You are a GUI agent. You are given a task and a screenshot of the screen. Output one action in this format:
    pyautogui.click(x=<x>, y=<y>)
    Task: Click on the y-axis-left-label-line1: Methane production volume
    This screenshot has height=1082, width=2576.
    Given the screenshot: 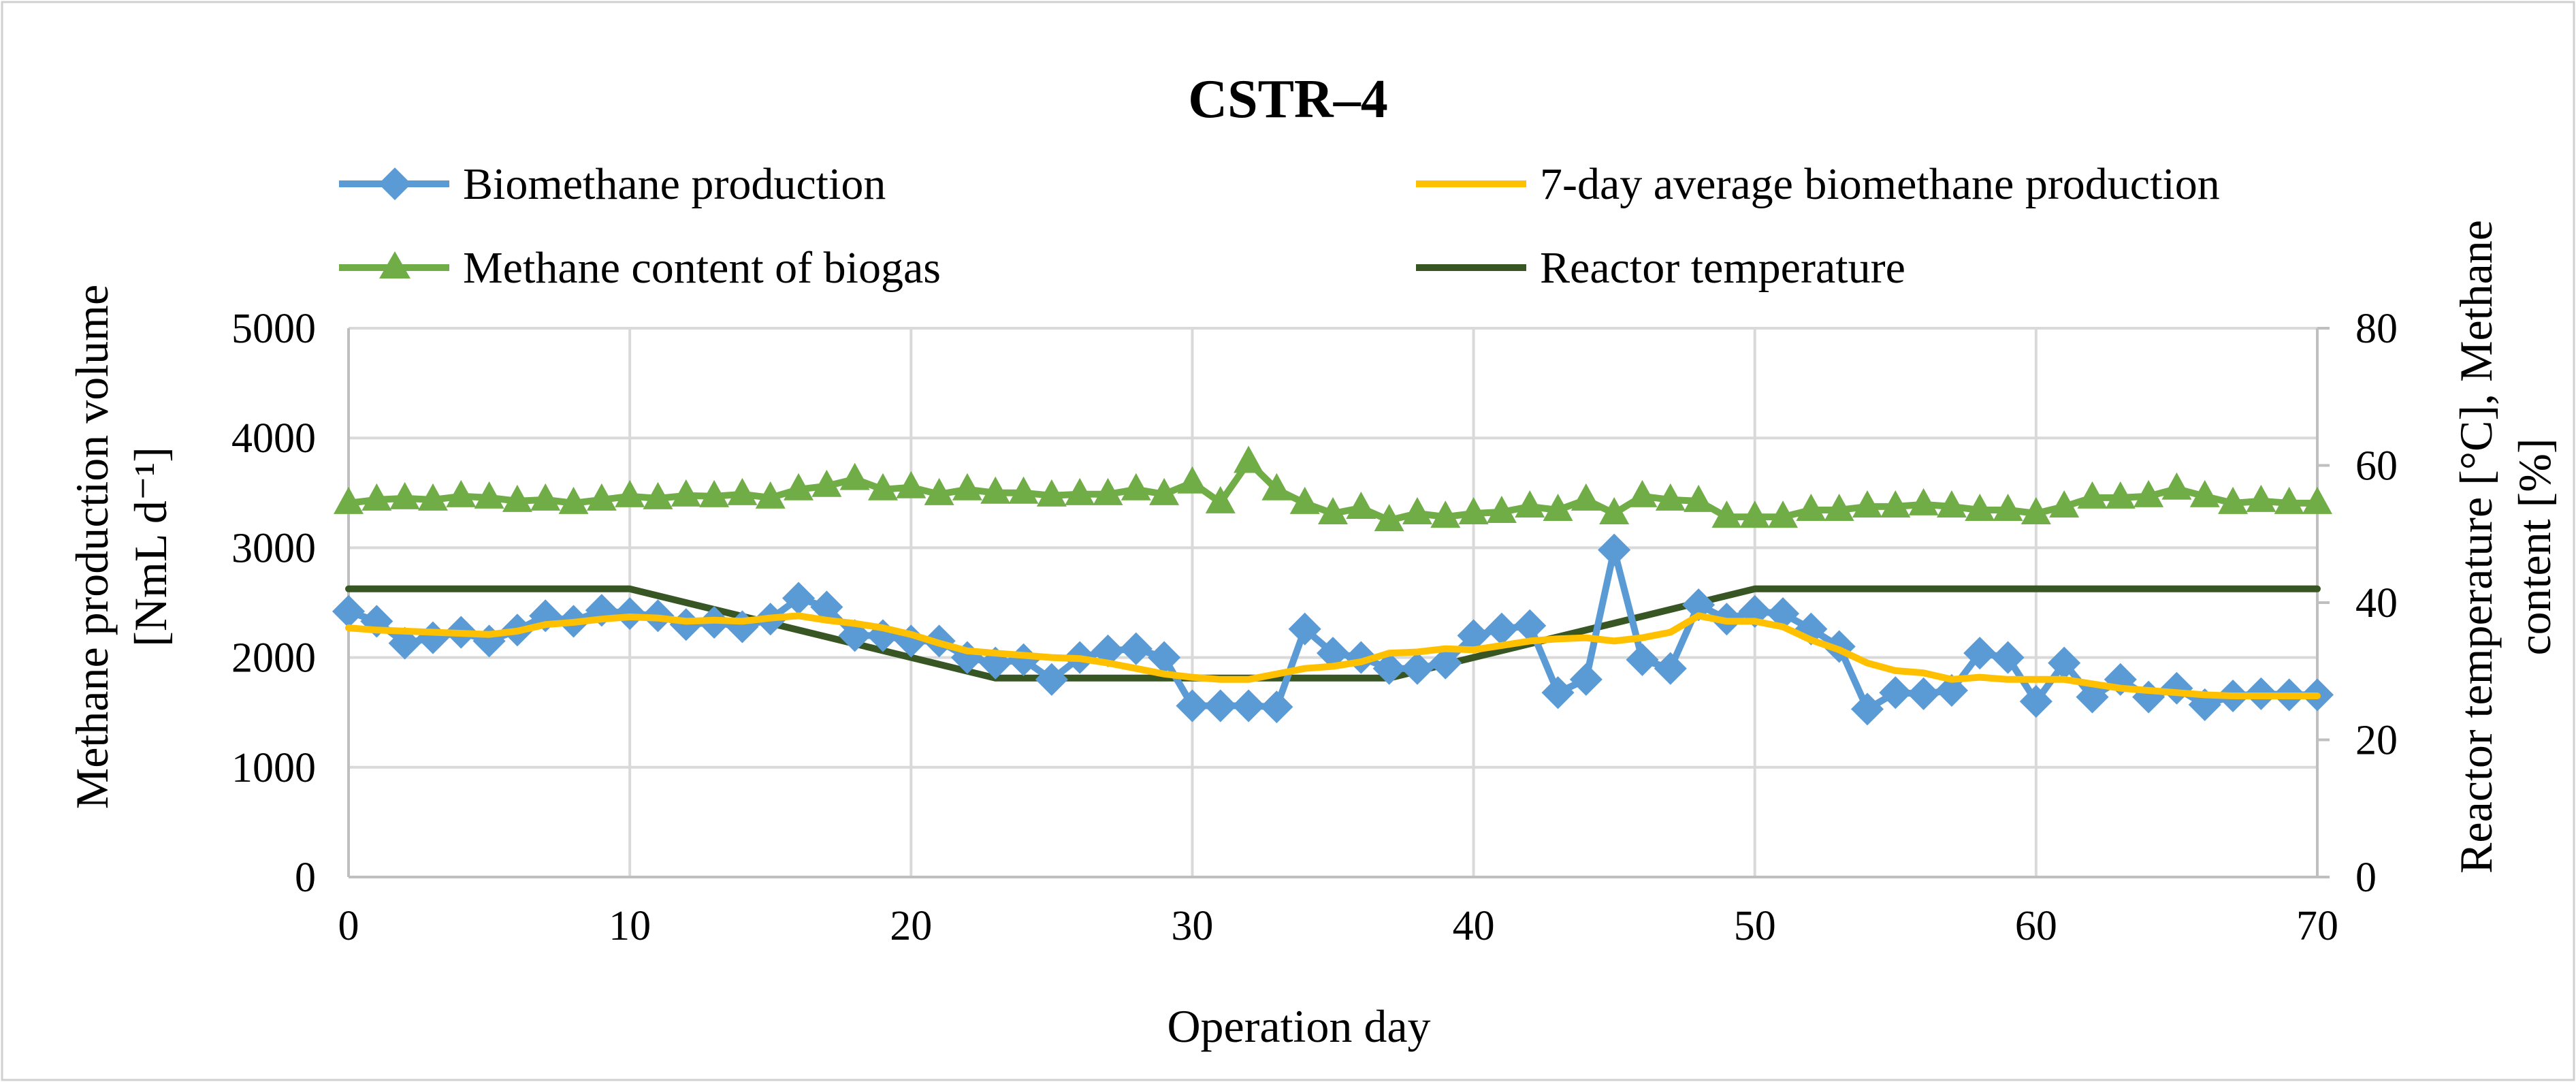 What is the action you would take?
    pyautogui.click(x=92, y=547)
    